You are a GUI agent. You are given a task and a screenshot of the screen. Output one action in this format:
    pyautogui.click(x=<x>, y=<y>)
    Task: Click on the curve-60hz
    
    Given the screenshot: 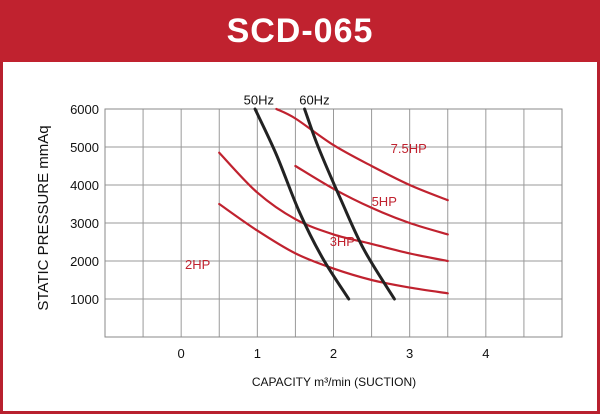 What is the action you would take?
    pyautogui.click(x=349, y=204)
    